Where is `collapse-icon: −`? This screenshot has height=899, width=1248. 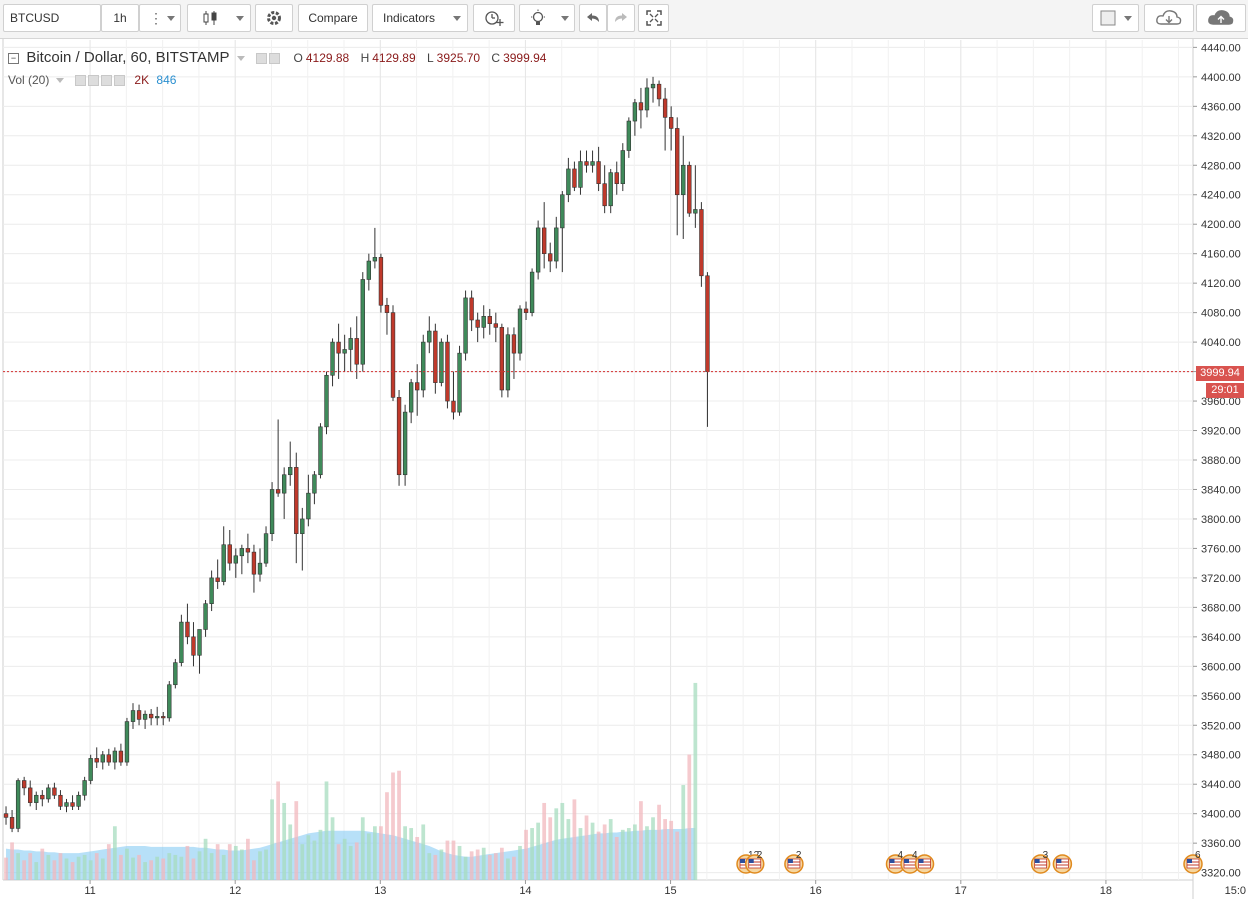
collapse-icon: − is located at coordinates (13, 59).